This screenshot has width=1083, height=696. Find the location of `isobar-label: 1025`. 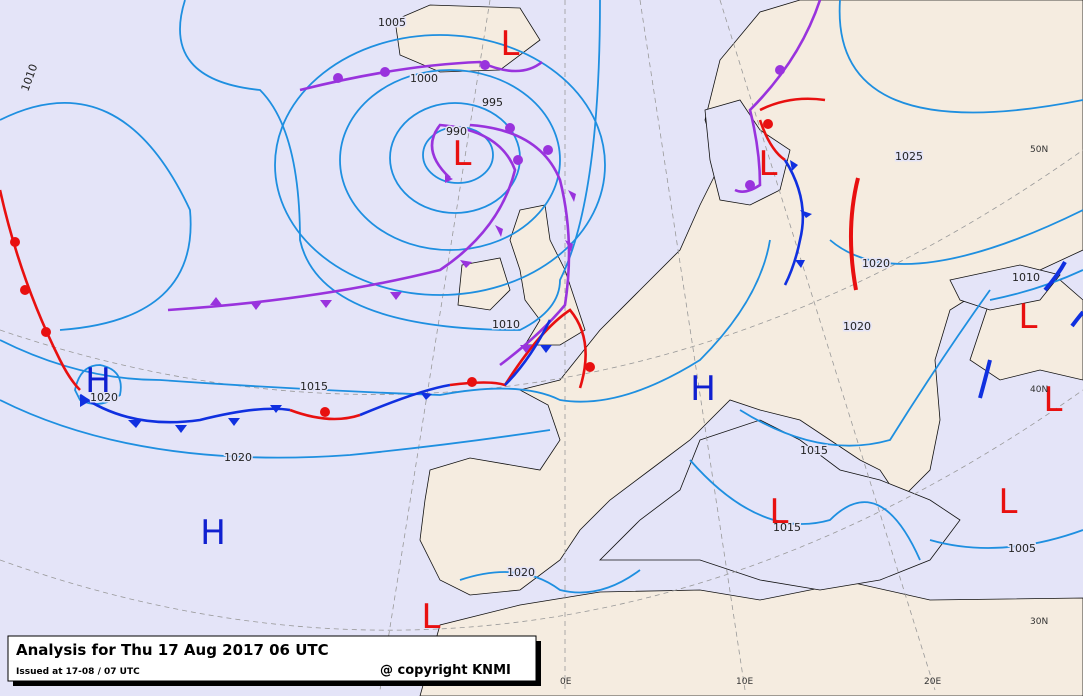

isobar-label: 1025 is located at coordinates (909, 156).